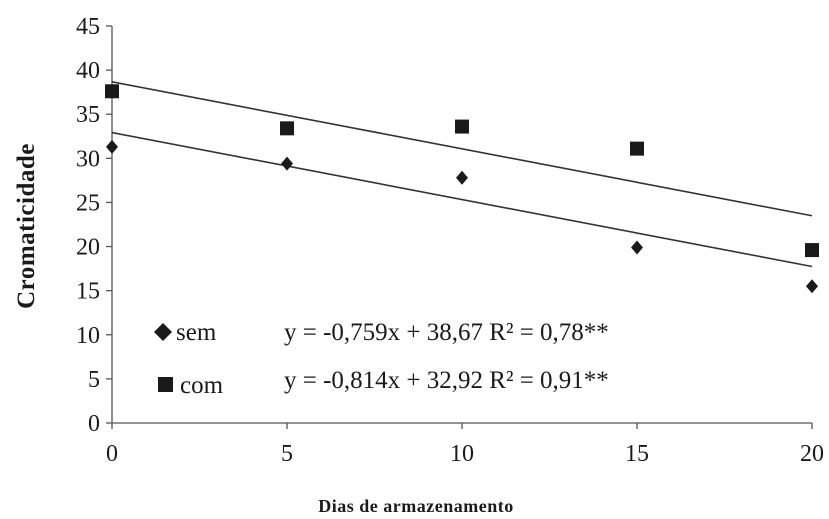 The height and width of the screenshot is (519, 829). I want to click on x-tick-label: 15, so click(637, 454).